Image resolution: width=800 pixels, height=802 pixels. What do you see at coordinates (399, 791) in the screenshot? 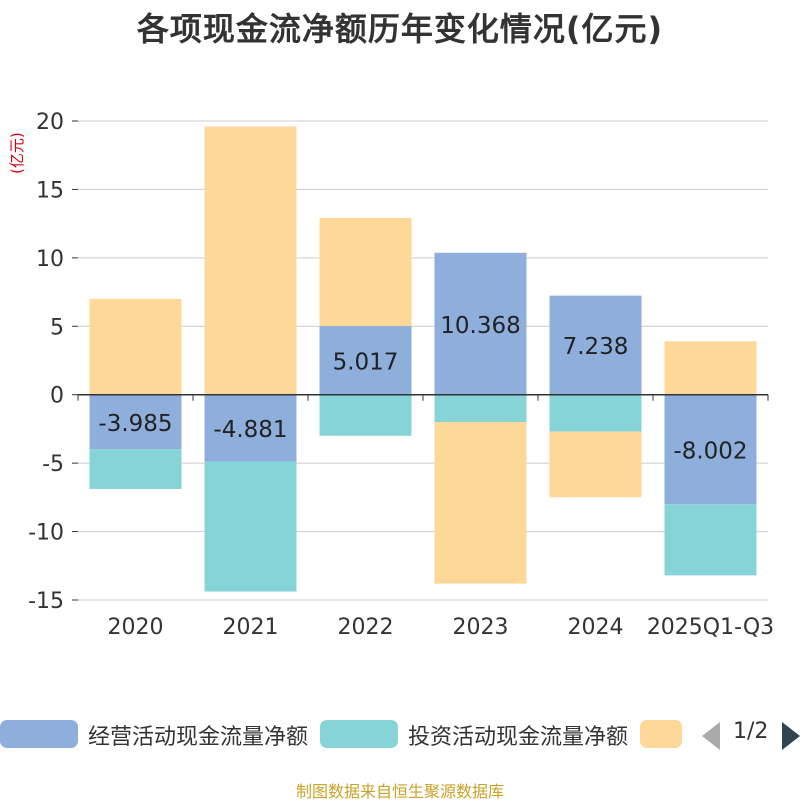
I see `data-source: 制图数据来自恒生聚源数据库` at bounding box center [399, 791].